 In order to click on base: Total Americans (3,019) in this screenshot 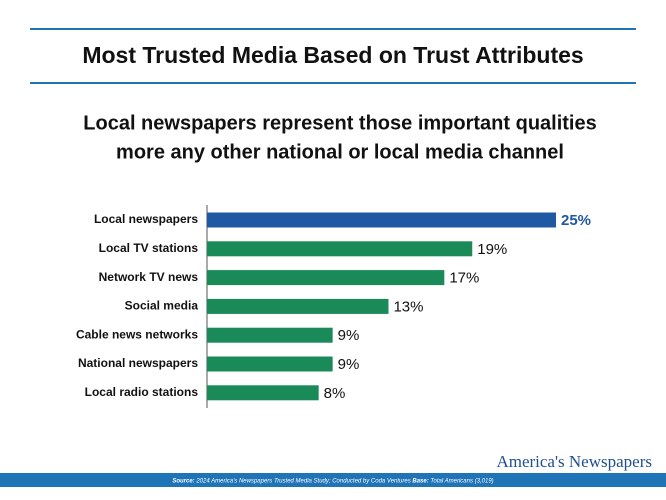, I will do `click(461, 481)`.